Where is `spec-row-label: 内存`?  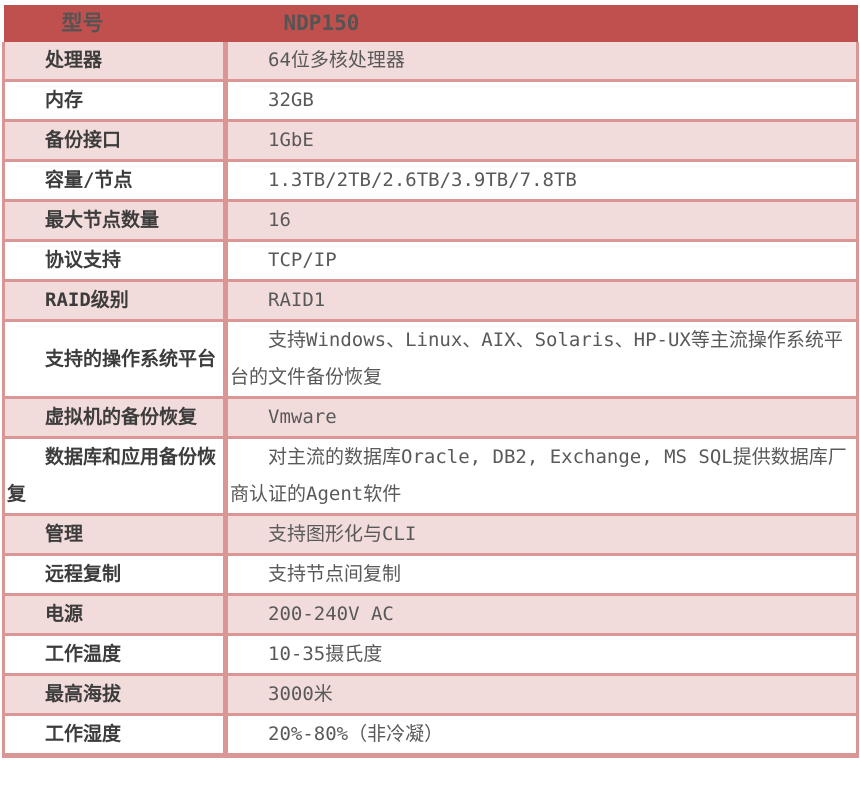 spec-row-label: 内存 is located at coordinates (114, 100).